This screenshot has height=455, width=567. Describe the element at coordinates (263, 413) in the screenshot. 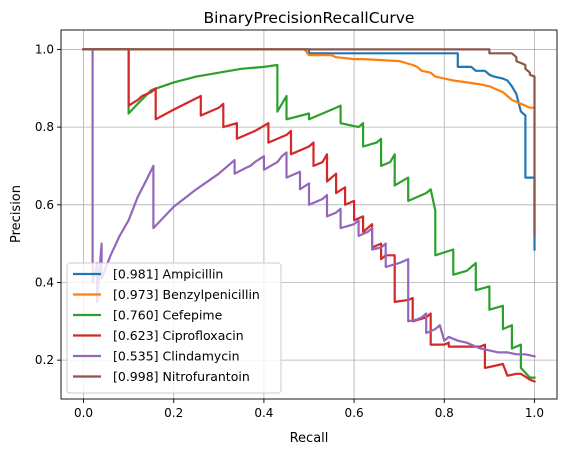

I see `x-tick-label: 0.4` at that location.